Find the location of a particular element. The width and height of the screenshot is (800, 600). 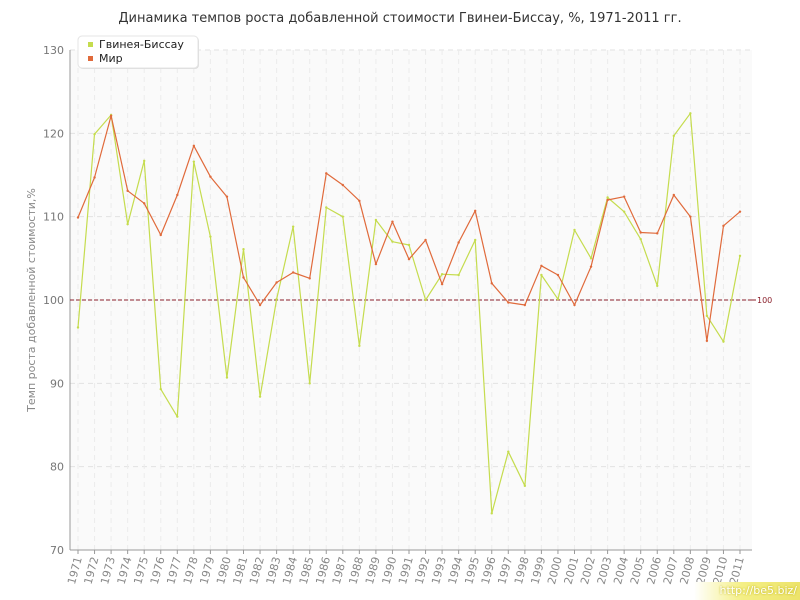

y-tick-label: 130 is located at coordinates (53, 50).